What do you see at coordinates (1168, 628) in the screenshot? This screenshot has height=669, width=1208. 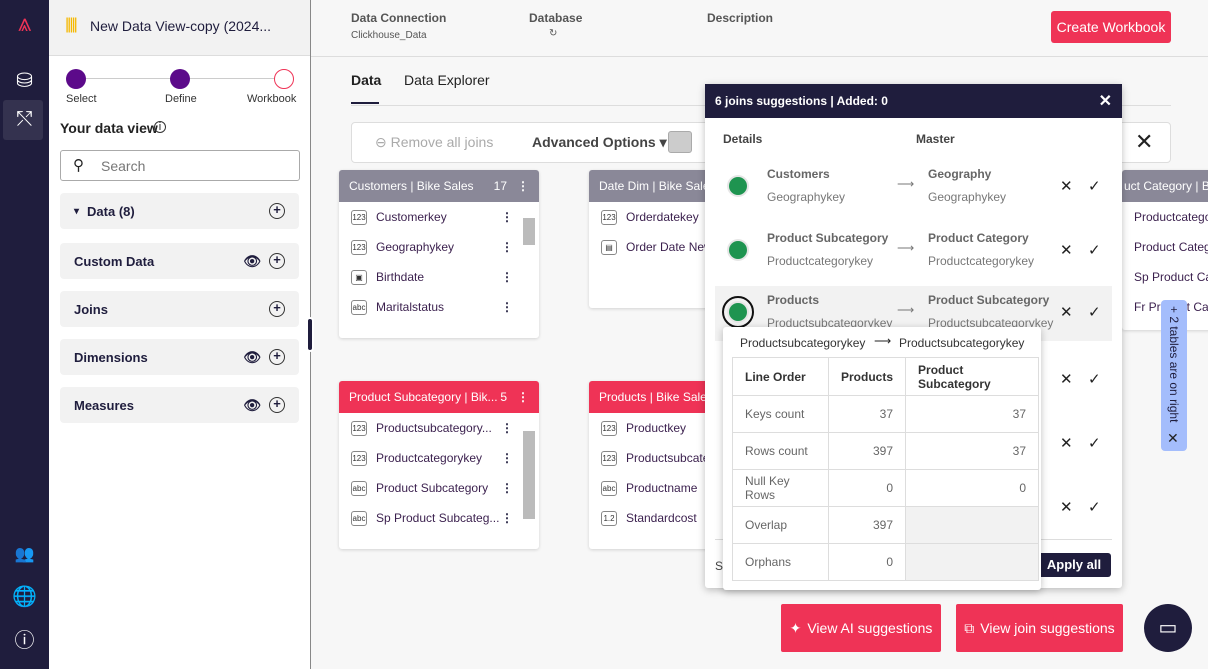 I see `chat-icon: ▭` at bounding box center [1168, 628].